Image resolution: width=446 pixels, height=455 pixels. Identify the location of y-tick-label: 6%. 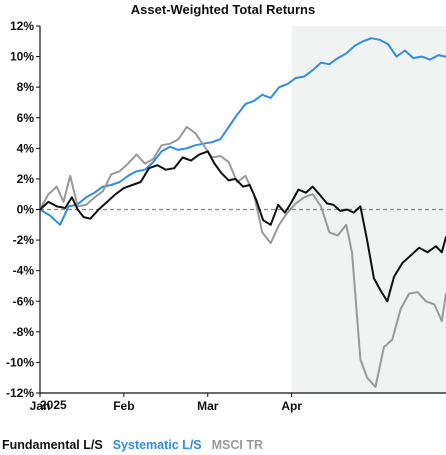
(26, 118).